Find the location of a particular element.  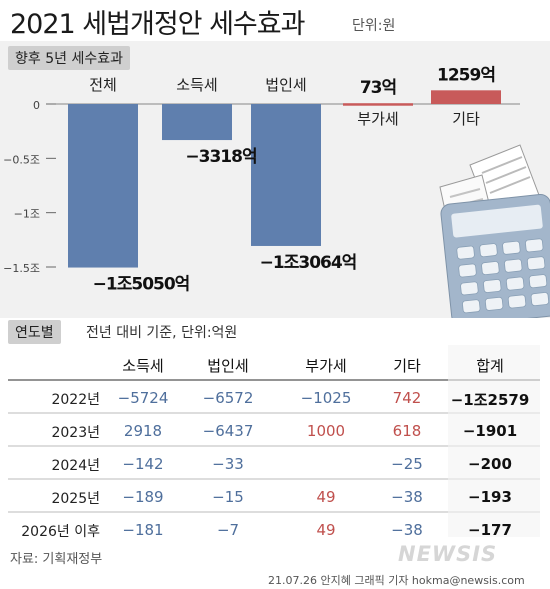

row-year-label: 2026년 이후 is located at coordinates (60, 532).